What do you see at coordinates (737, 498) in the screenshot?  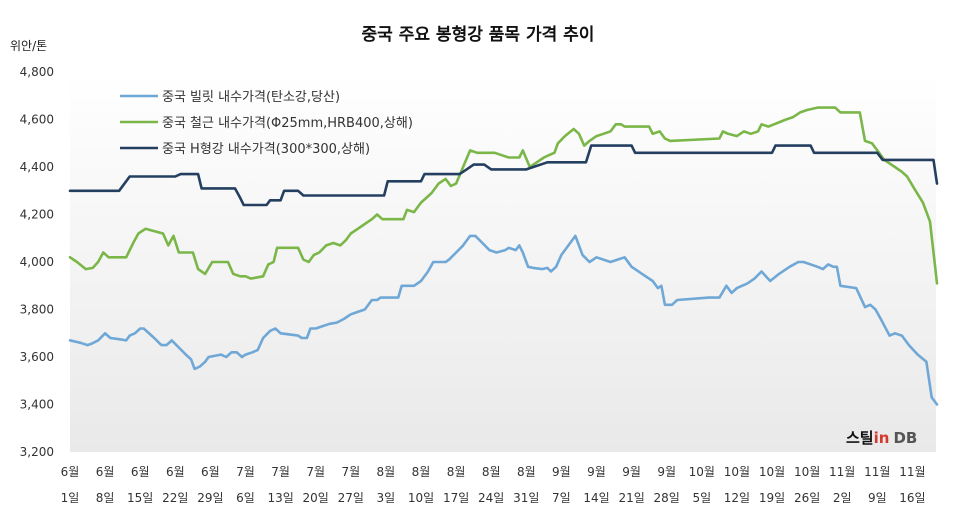 I see `x-tick-day: 12일` at bounding box center [737, 498].